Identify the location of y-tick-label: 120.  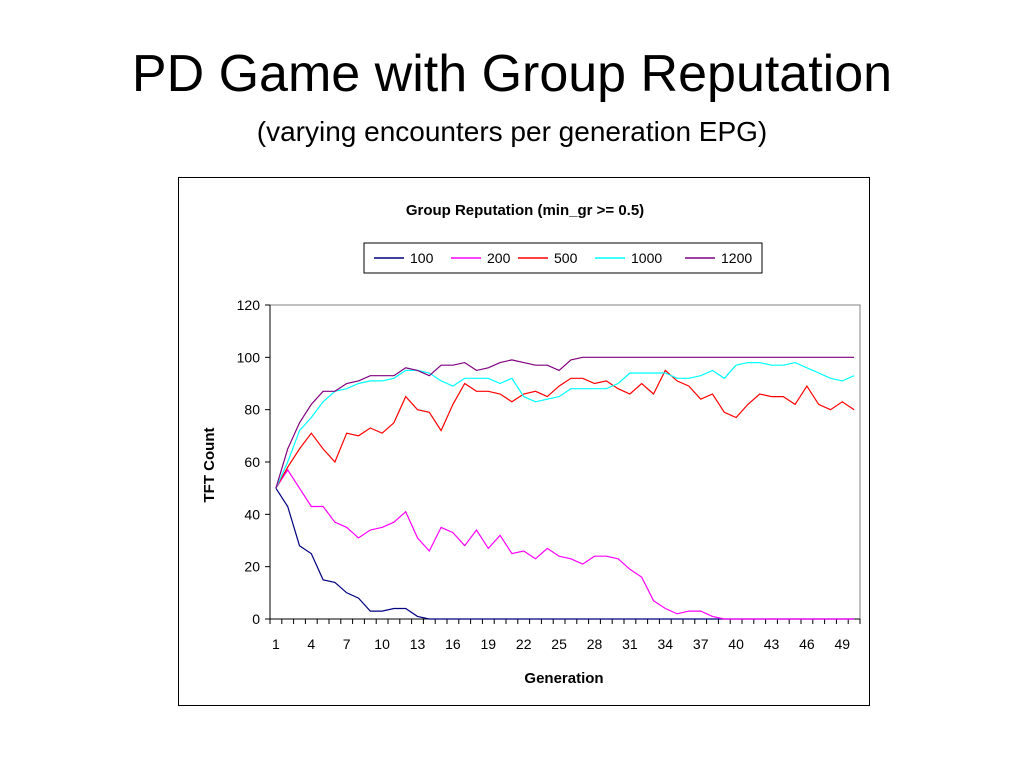
(249, 305).